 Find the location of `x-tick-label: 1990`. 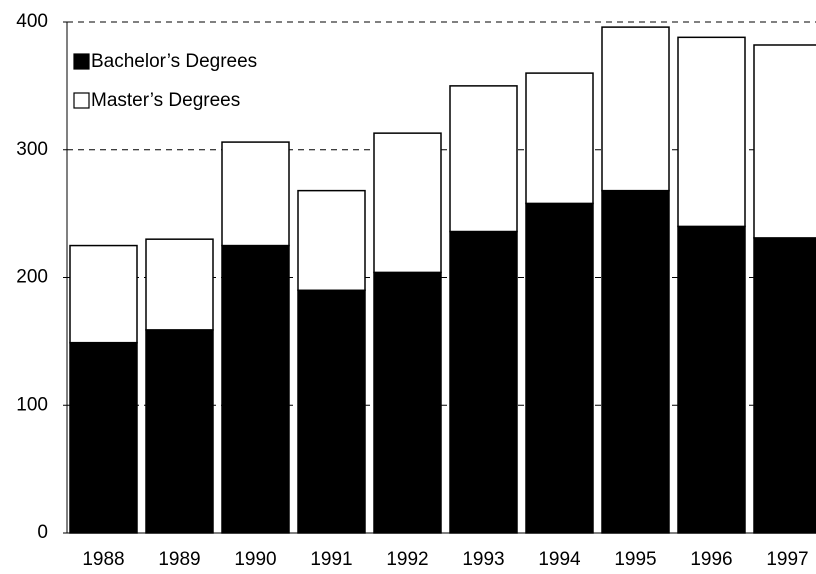

x-tick-label: 1990 is located at coordinates (255, 559).